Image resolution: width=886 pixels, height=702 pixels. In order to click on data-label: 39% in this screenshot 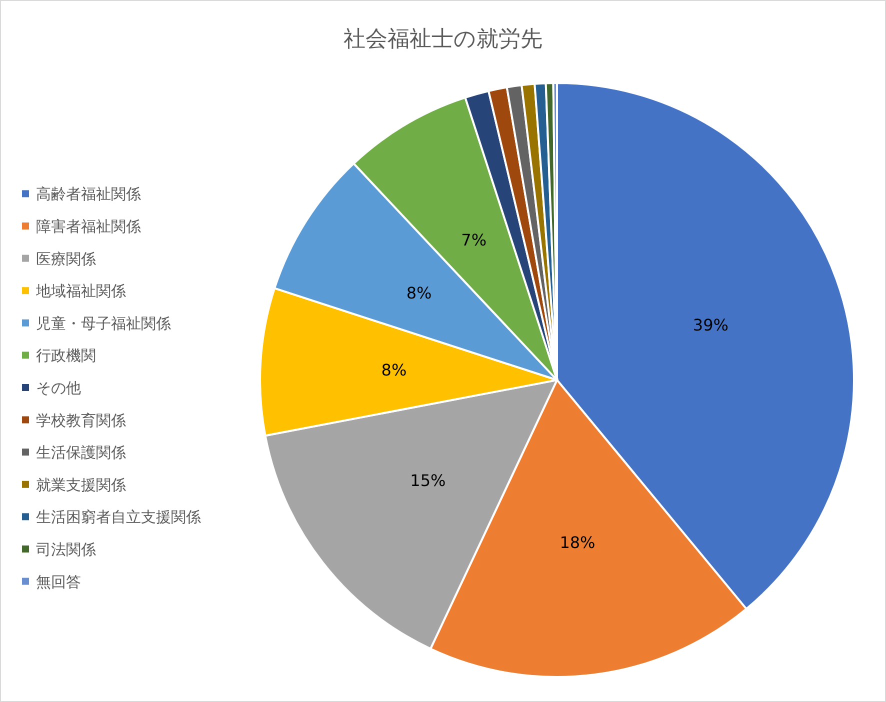, I will do `click(710, 325)`.